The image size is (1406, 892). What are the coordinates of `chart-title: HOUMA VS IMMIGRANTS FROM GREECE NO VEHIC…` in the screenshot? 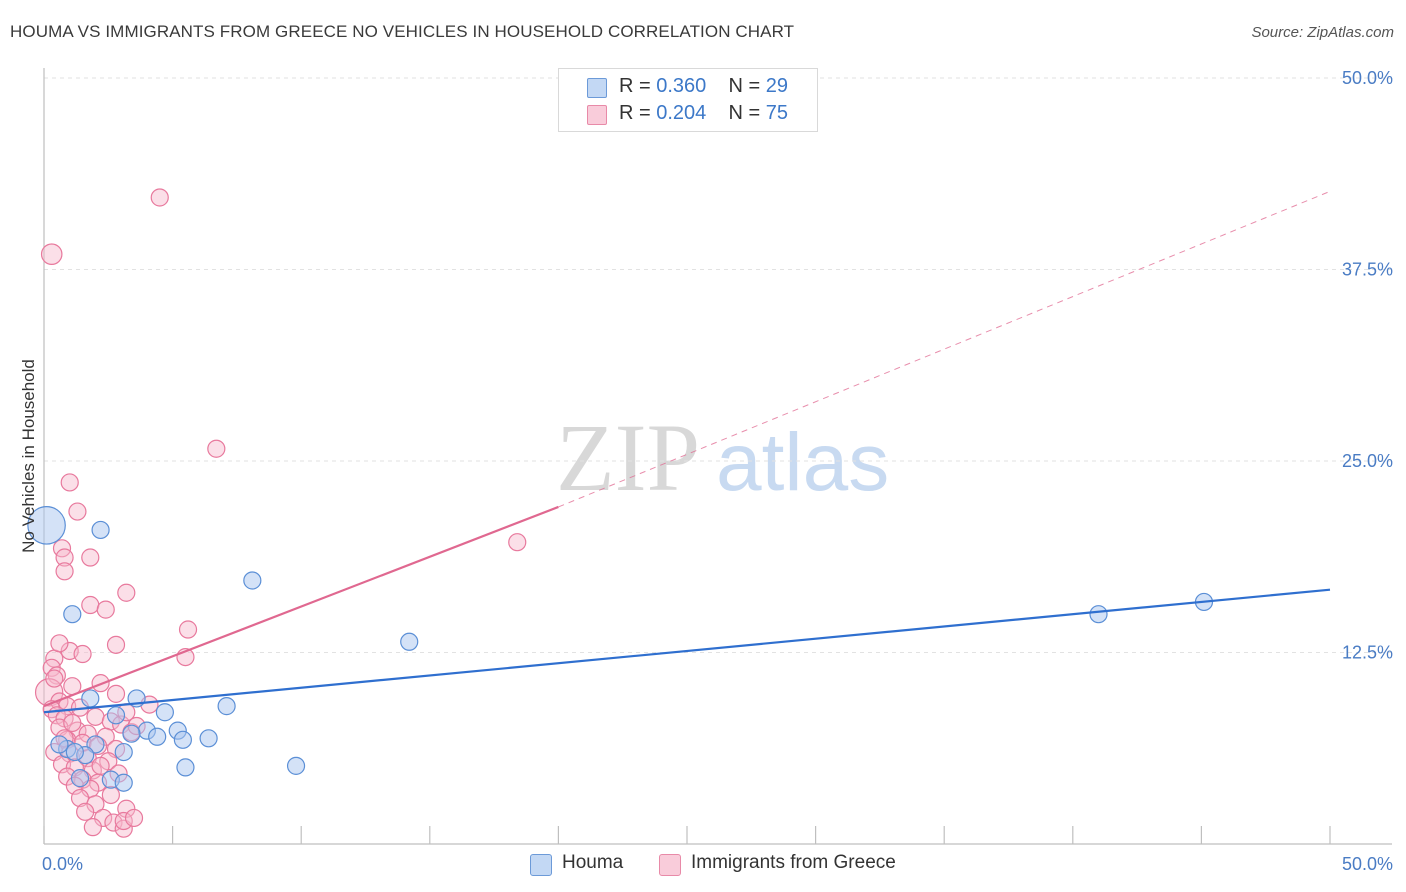 It's located at (402, 31).